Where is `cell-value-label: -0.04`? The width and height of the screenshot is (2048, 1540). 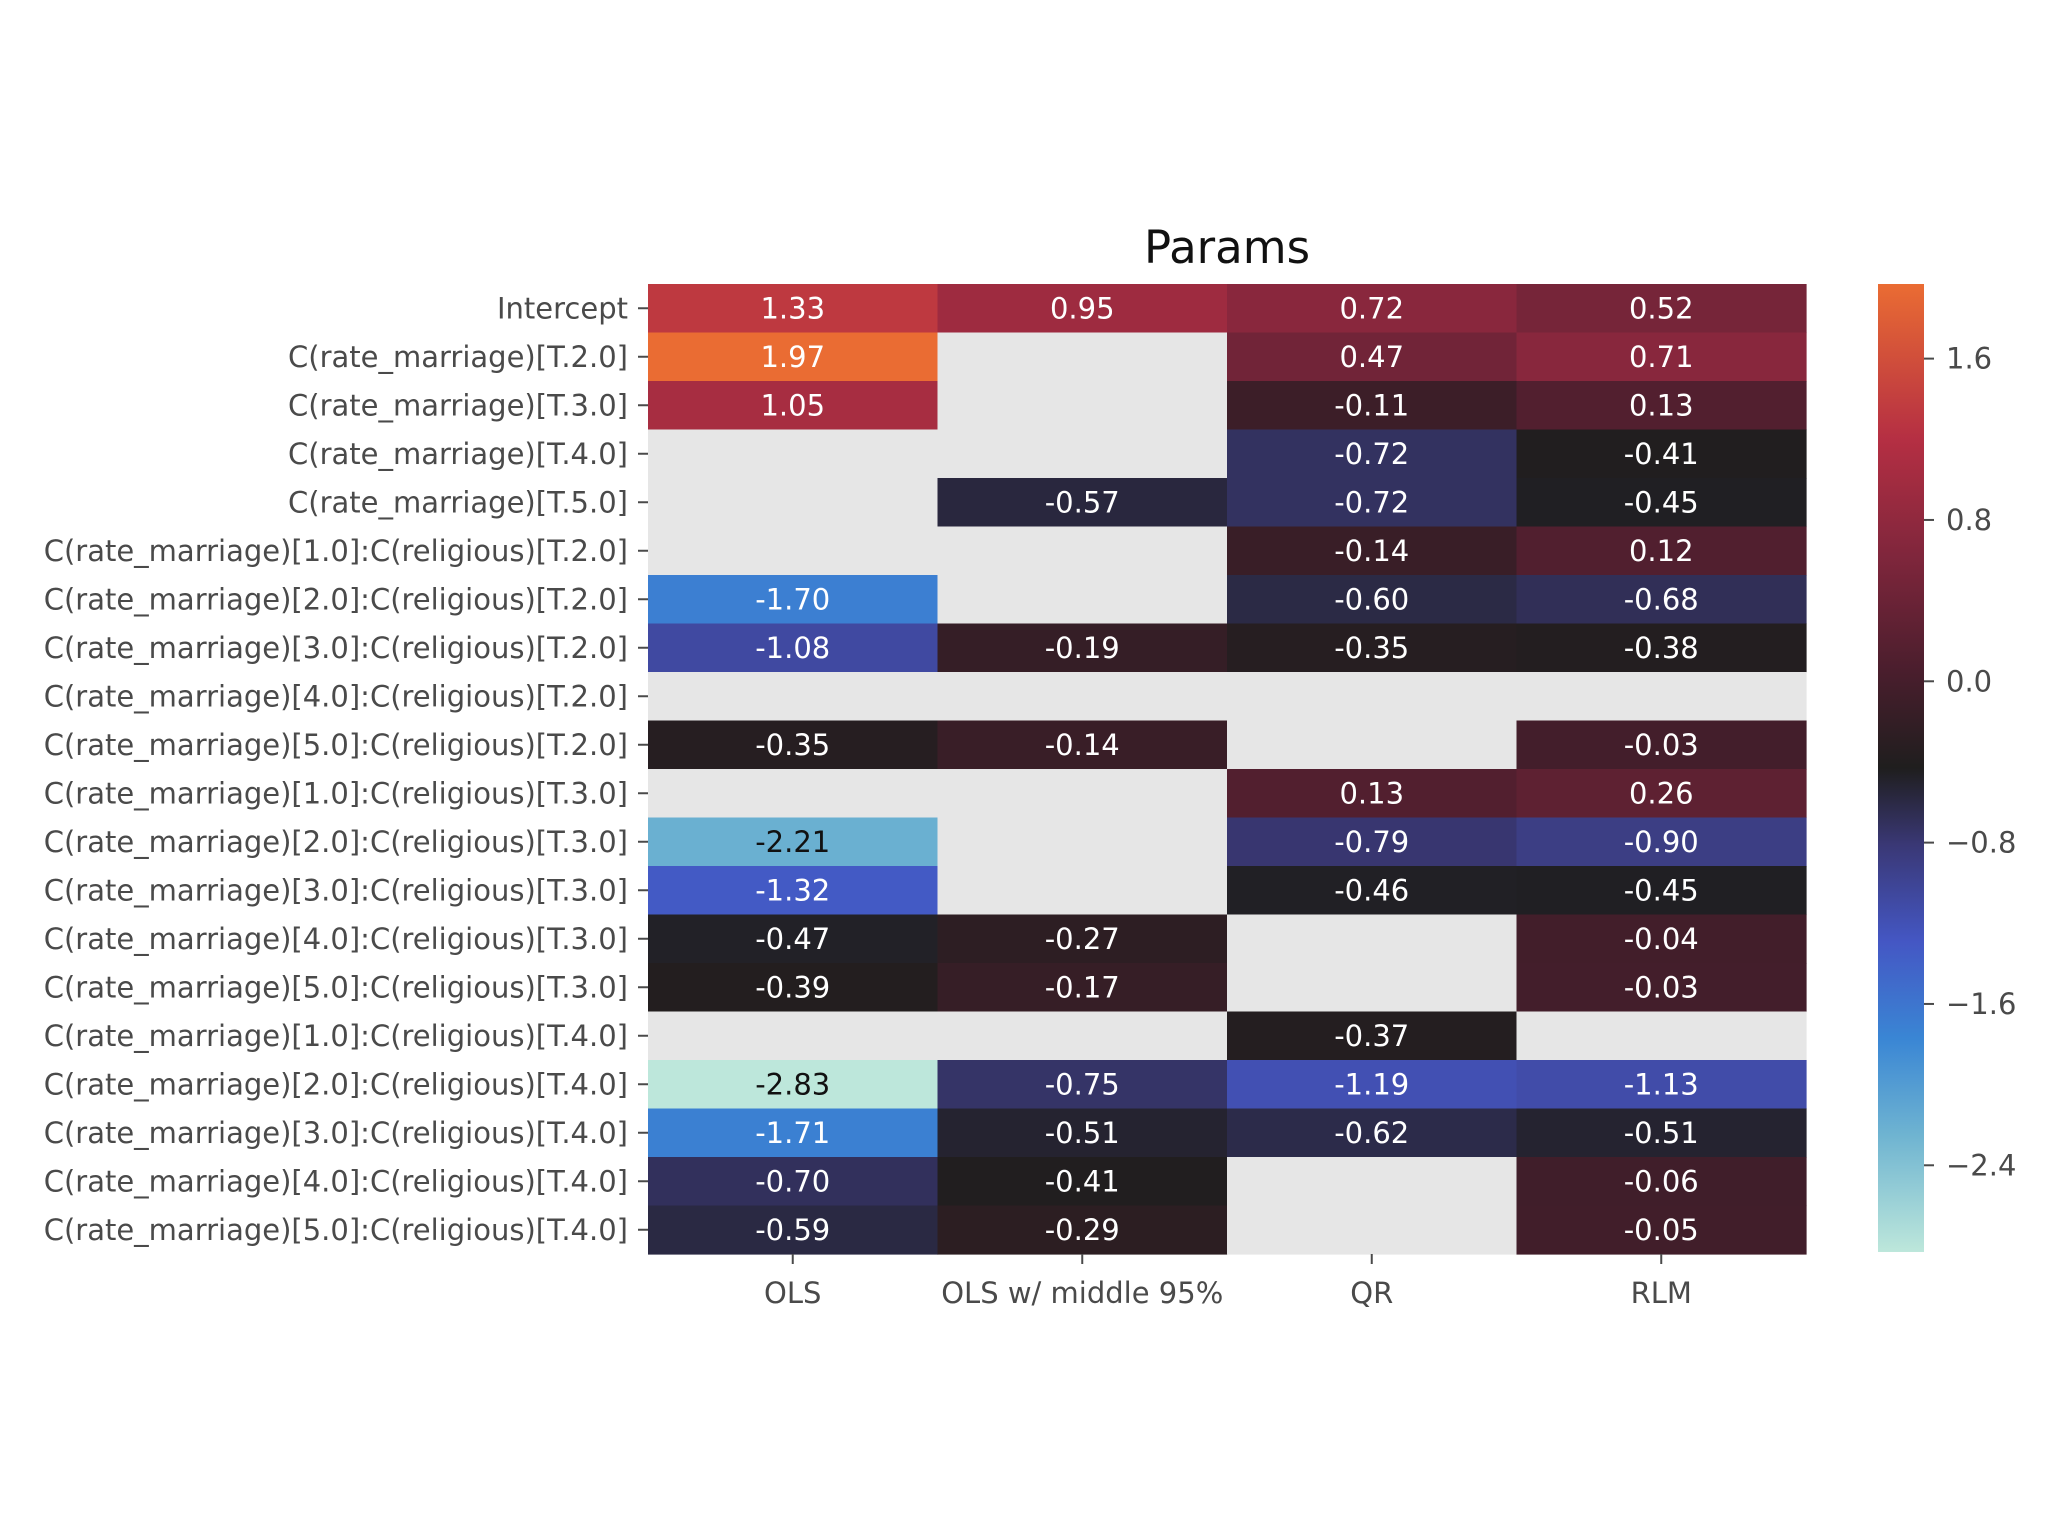 cell-value-label: -0.04 is located at coordinates (1661, 939).